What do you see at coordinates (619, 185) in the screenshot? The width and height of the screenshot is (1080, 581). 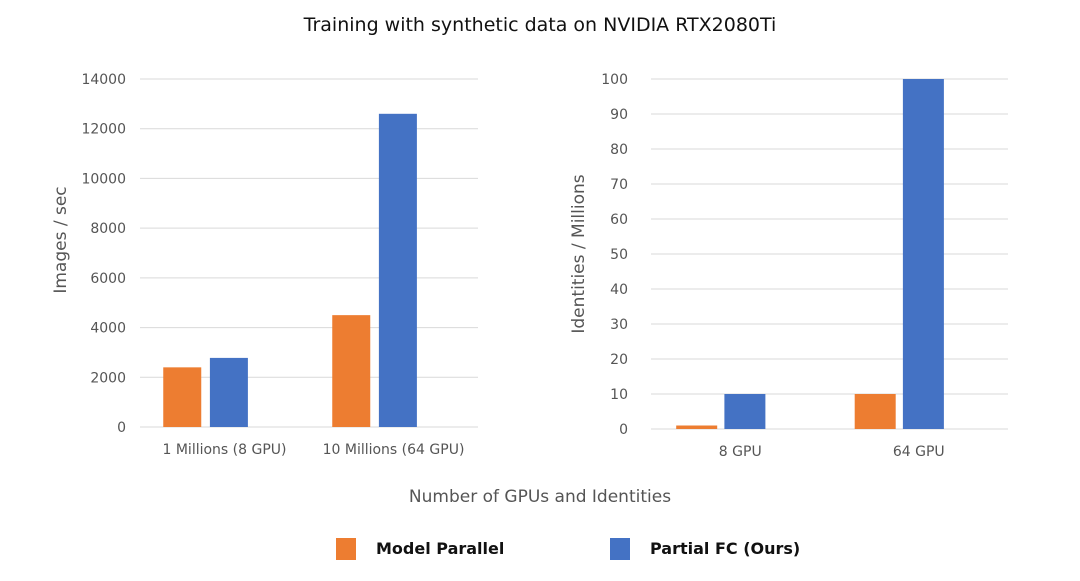 I see `y-tick-label: 70` at bounding box center [619, 185].